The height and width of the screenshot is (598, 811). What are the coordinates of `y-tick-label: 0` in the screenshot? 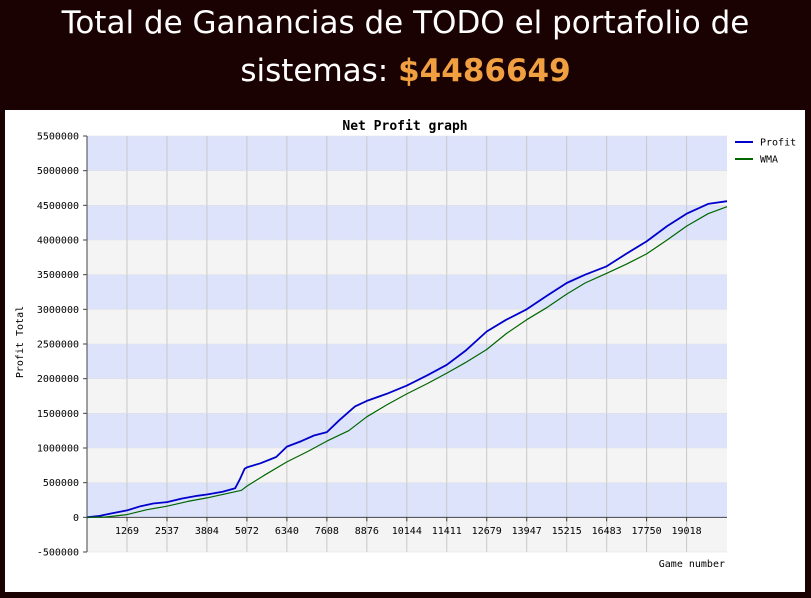 It's located at (76, 518).